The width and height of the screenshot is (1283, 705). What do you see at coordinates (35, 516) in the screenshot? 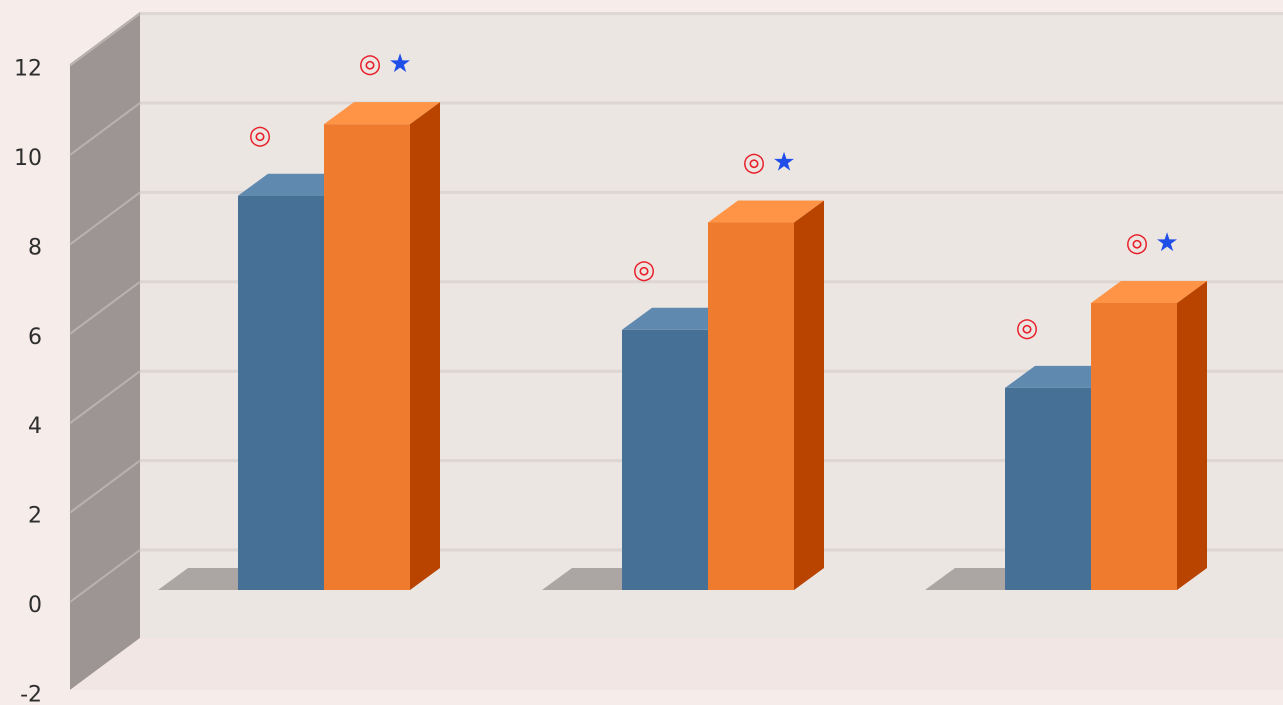
I see `y-tick-label-5: 2` at bounding box center [35, 516].